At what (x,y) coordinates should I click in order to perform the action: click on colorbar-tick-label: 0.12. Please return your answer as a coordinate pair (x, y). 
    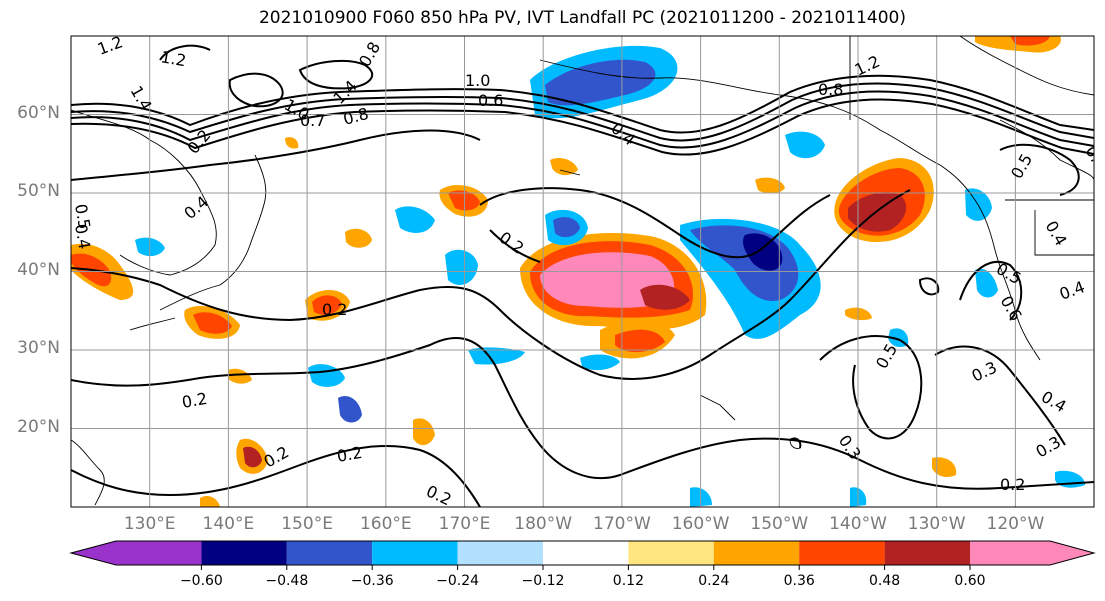
    Looking at the image, I should click on (628, 581).